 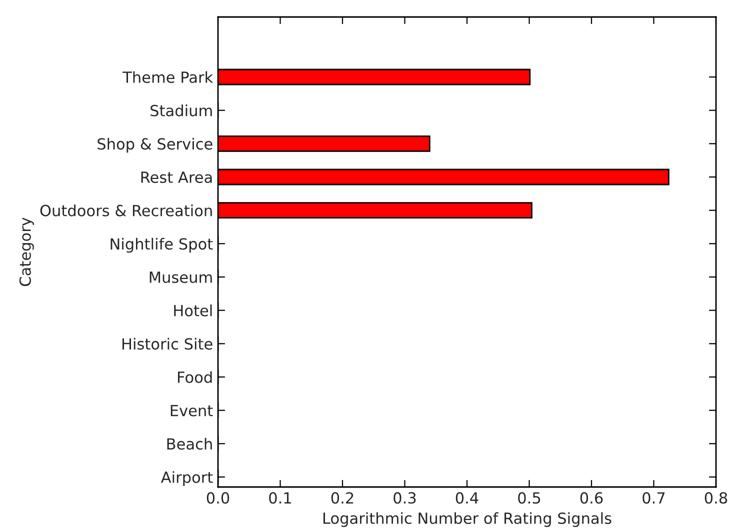 What do you see at coordinates (126, 210) in the screenshot?
I see `y-tick-label: Outdoors & Recreation` at bounding box center [126, 210].